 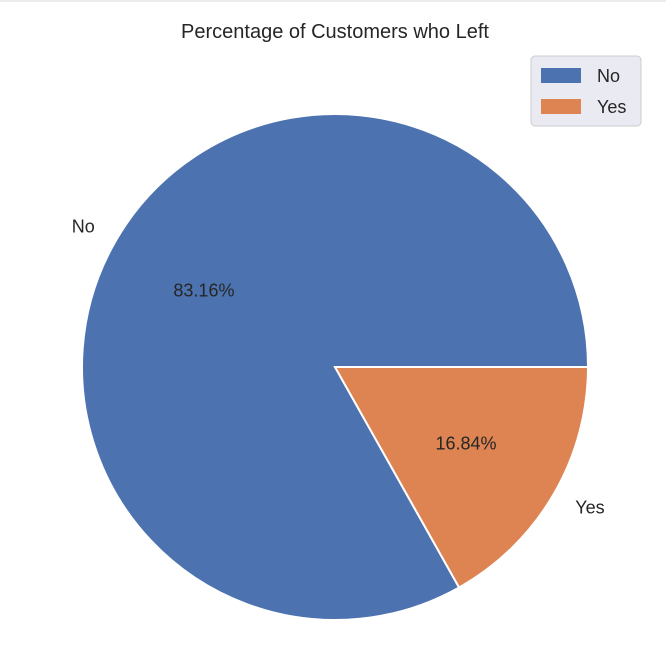 What do you see at coordinates (335, 32) in the screenshot?
I see `chart-title: Percentage of Customers who Left` at bounding box center [335, 32].